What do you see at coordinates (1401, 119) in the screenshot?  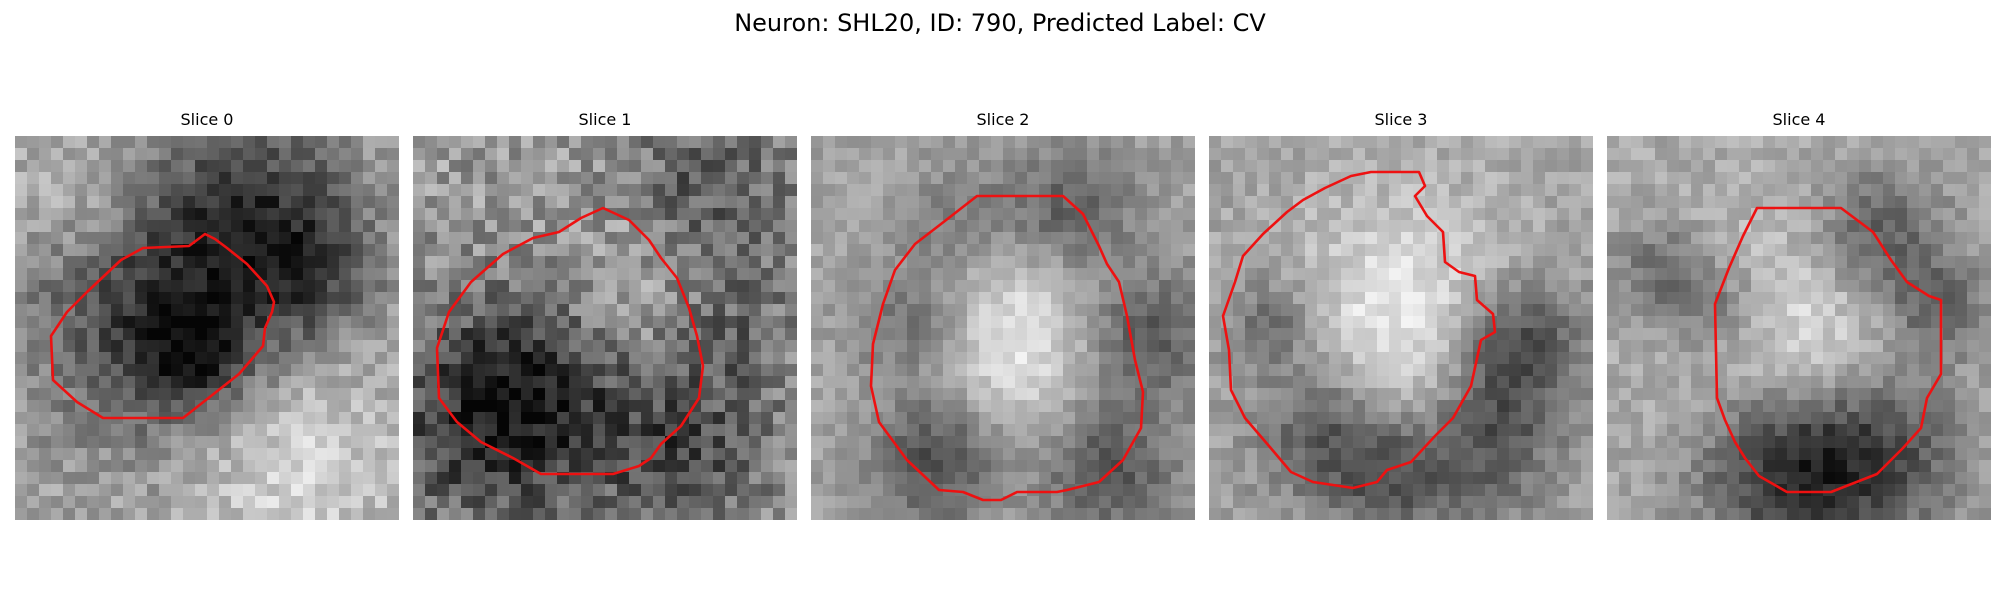 I see `slice-title-3: Slice 3` at bounding box center [1401, 119].